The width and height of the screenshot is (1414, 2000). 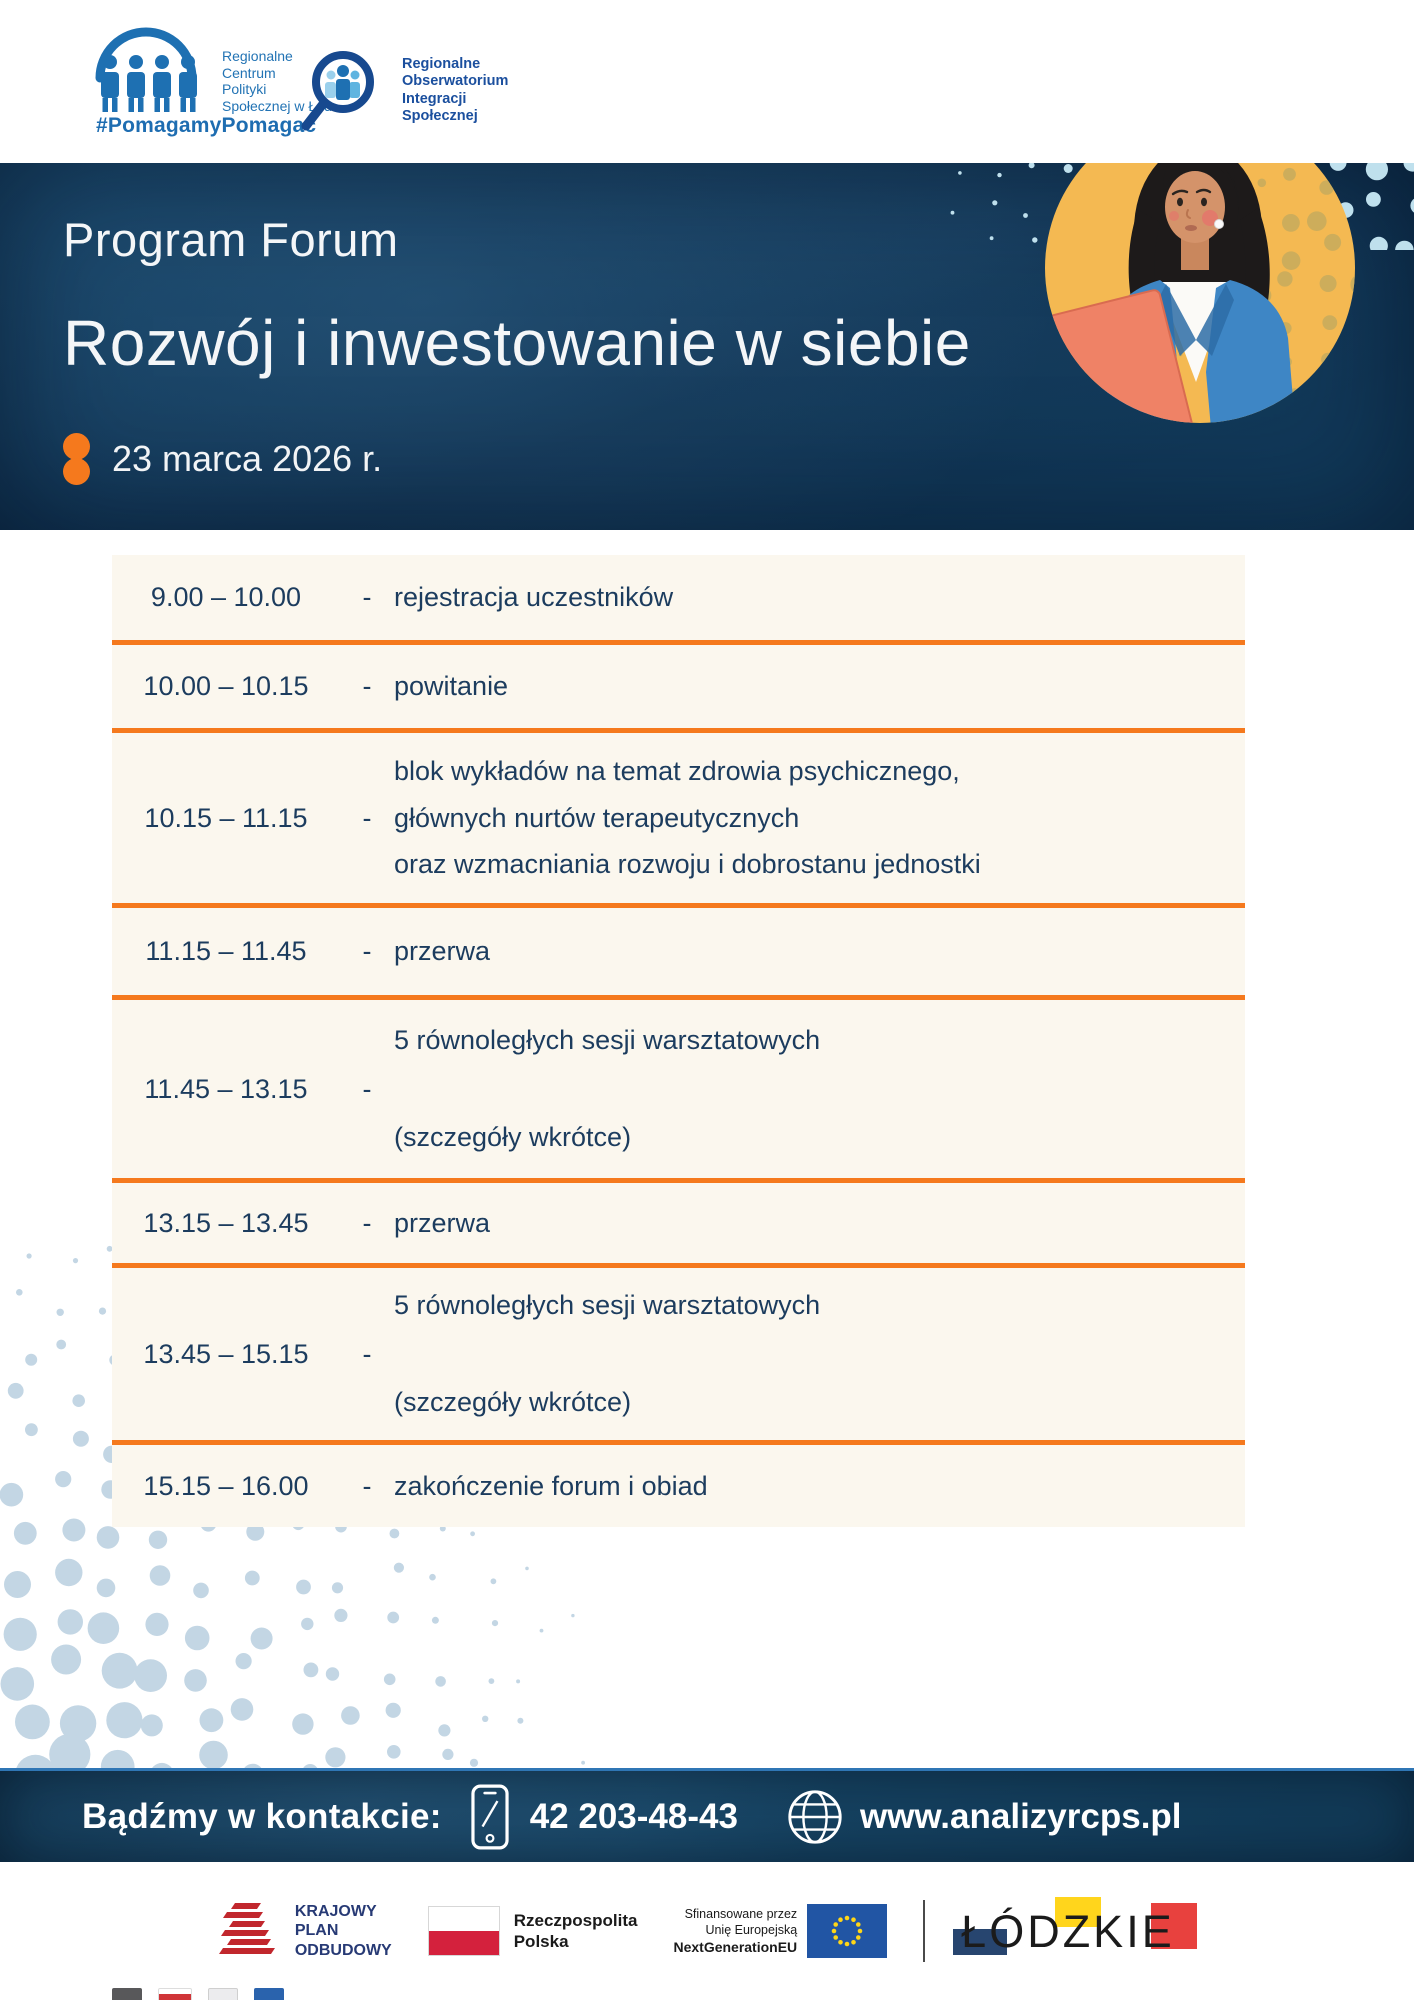 I want to click on poster-title-line1: Program Forum, so click(x=231, y=239).